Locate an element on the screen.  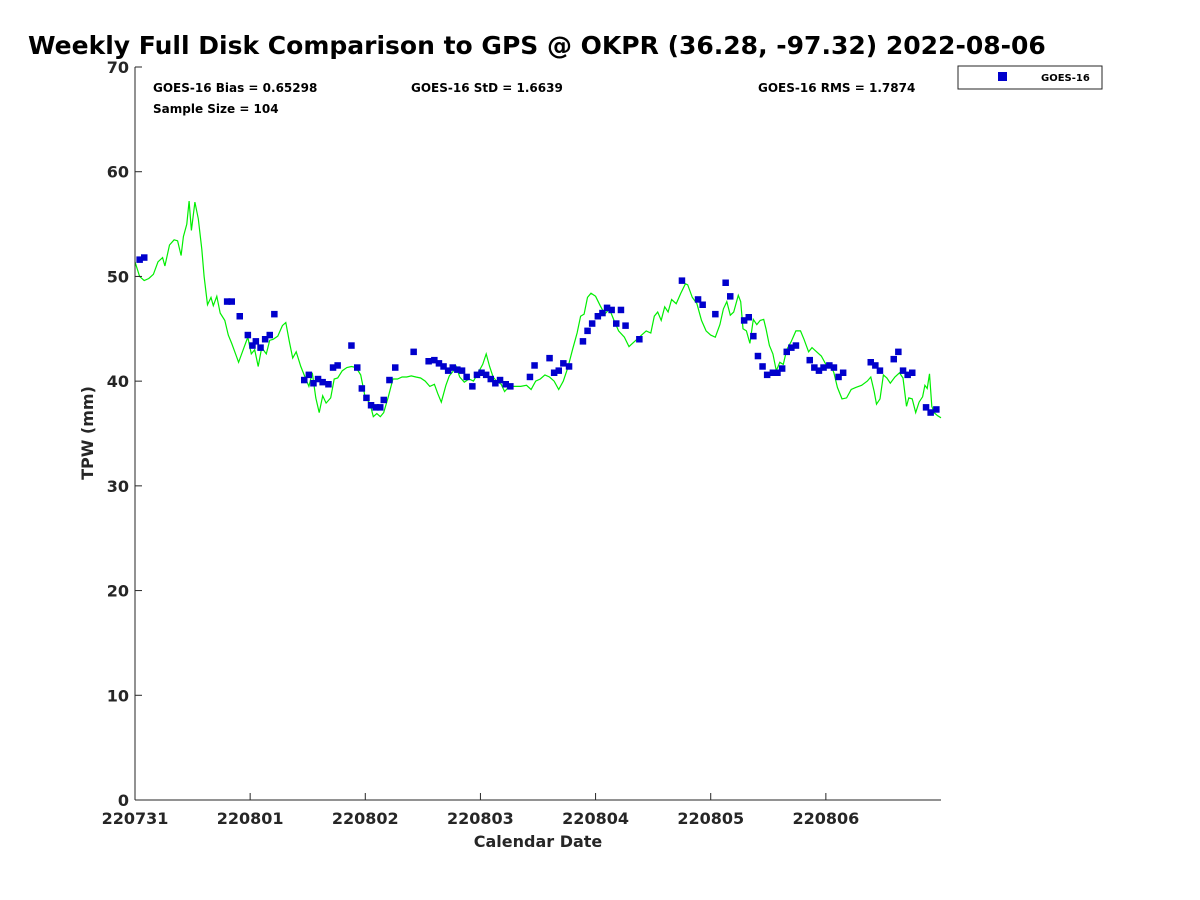
legend: GOES-16 is located at coordinates (1030, 77).